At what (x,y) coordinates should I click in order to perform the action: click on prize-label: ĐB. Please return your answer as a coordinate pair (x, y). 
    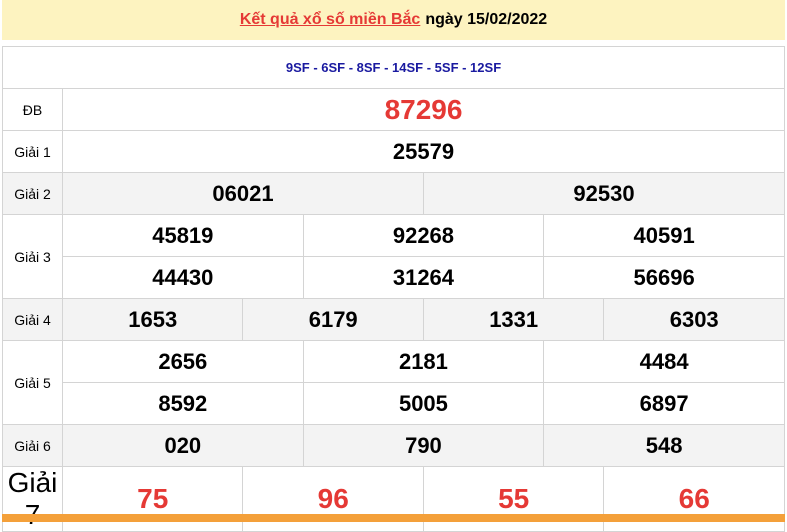
    Looking at the image, I should click on (32, 109).